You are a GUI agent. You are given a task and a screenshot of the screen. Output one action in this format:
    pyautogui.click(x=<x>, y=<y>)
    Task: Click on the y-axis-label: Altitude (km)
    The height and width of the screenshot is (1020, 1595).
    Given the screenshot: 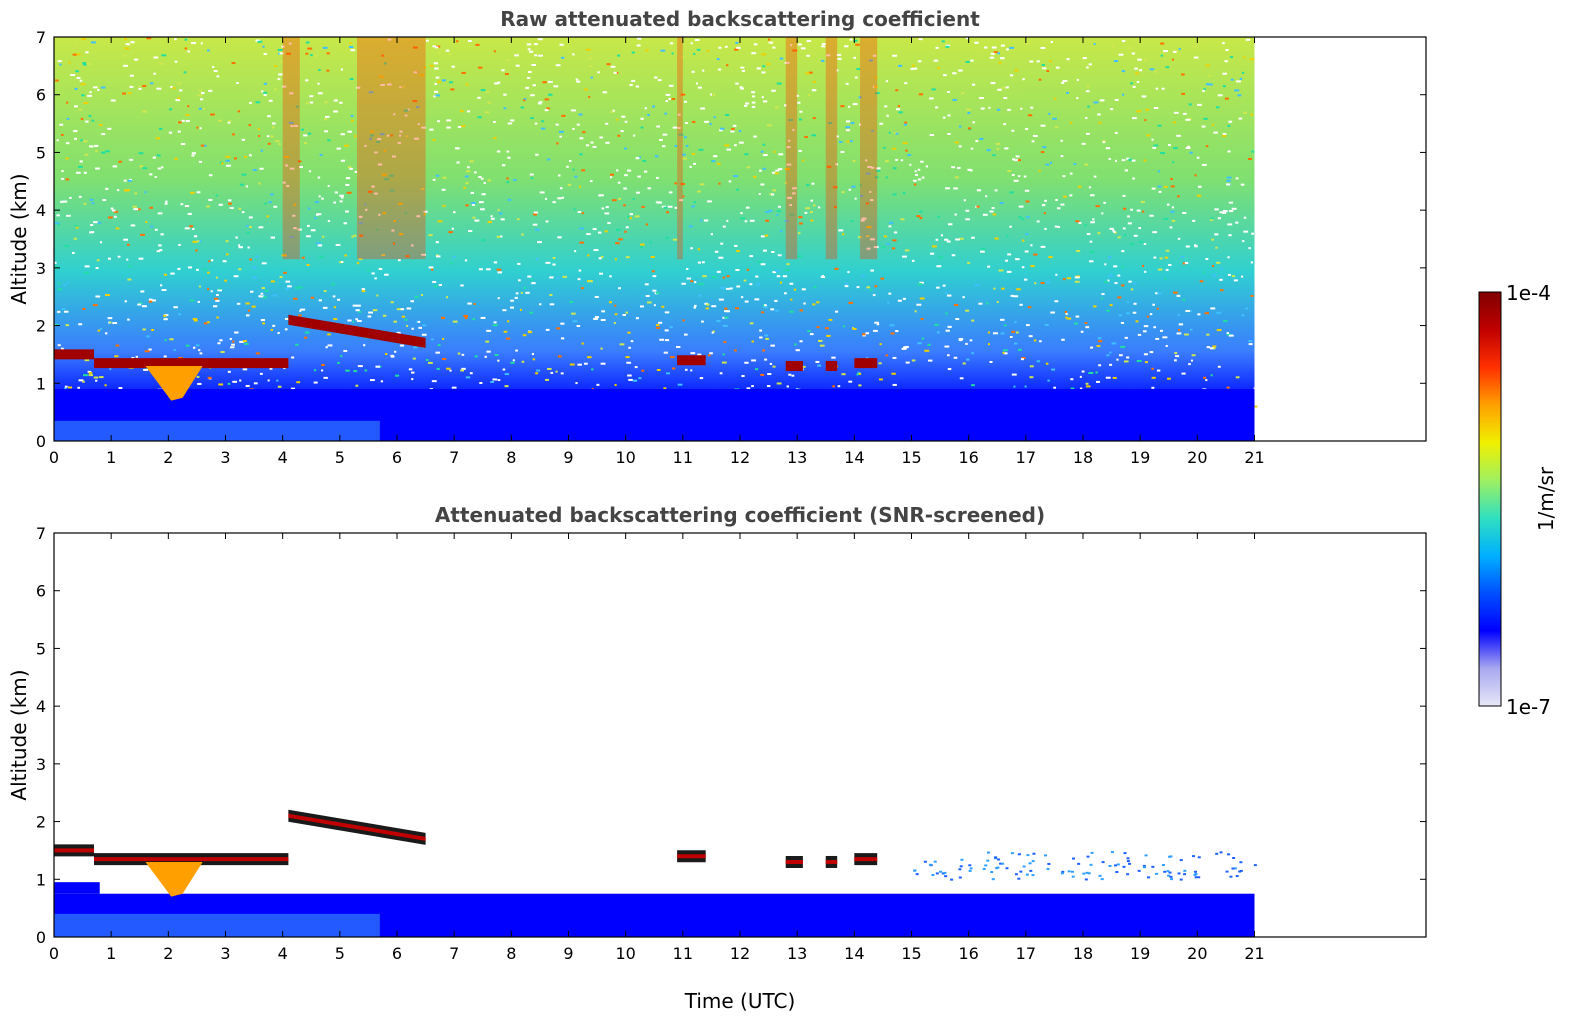 What is the action you would take?
    pyautogui.click(x=19, y=734)
    